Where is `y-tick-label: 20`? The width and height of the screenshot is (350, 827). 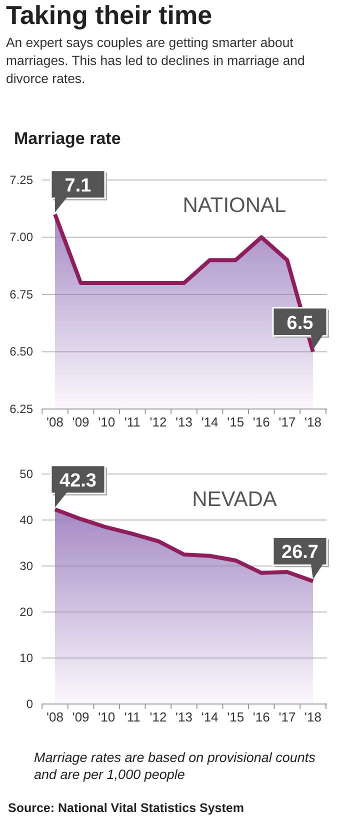 y-tick-label: 20 is located at coordinates (27, 611).